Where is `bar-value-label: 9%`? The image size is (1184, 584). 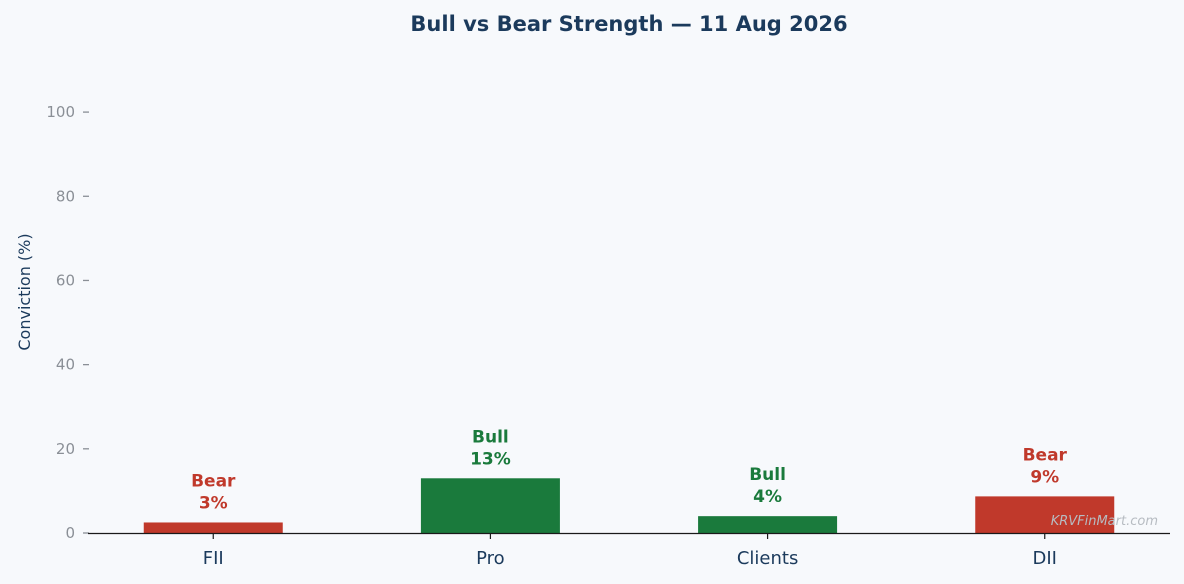 bar-value-label: 9% is located at coordinates (1044, 477).